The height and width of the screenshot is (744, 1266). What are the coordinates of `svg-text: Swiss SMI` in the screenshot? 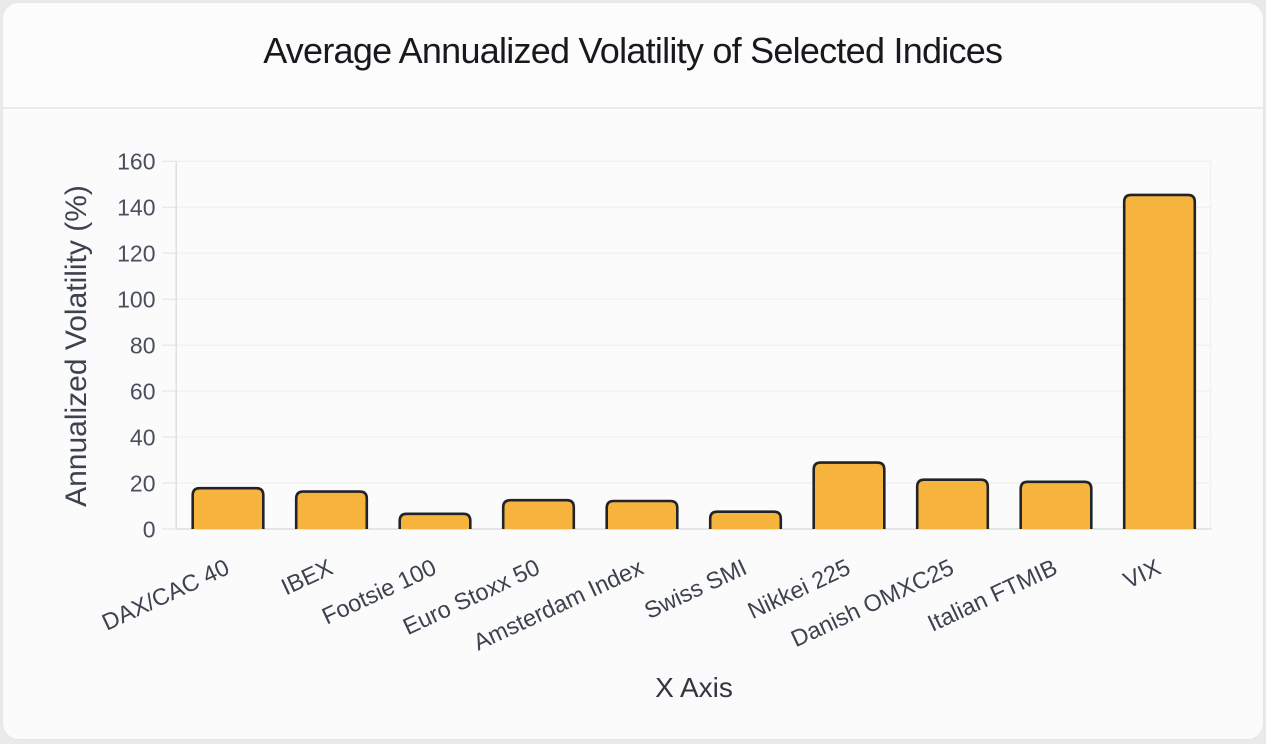 It's located at (695, 589).